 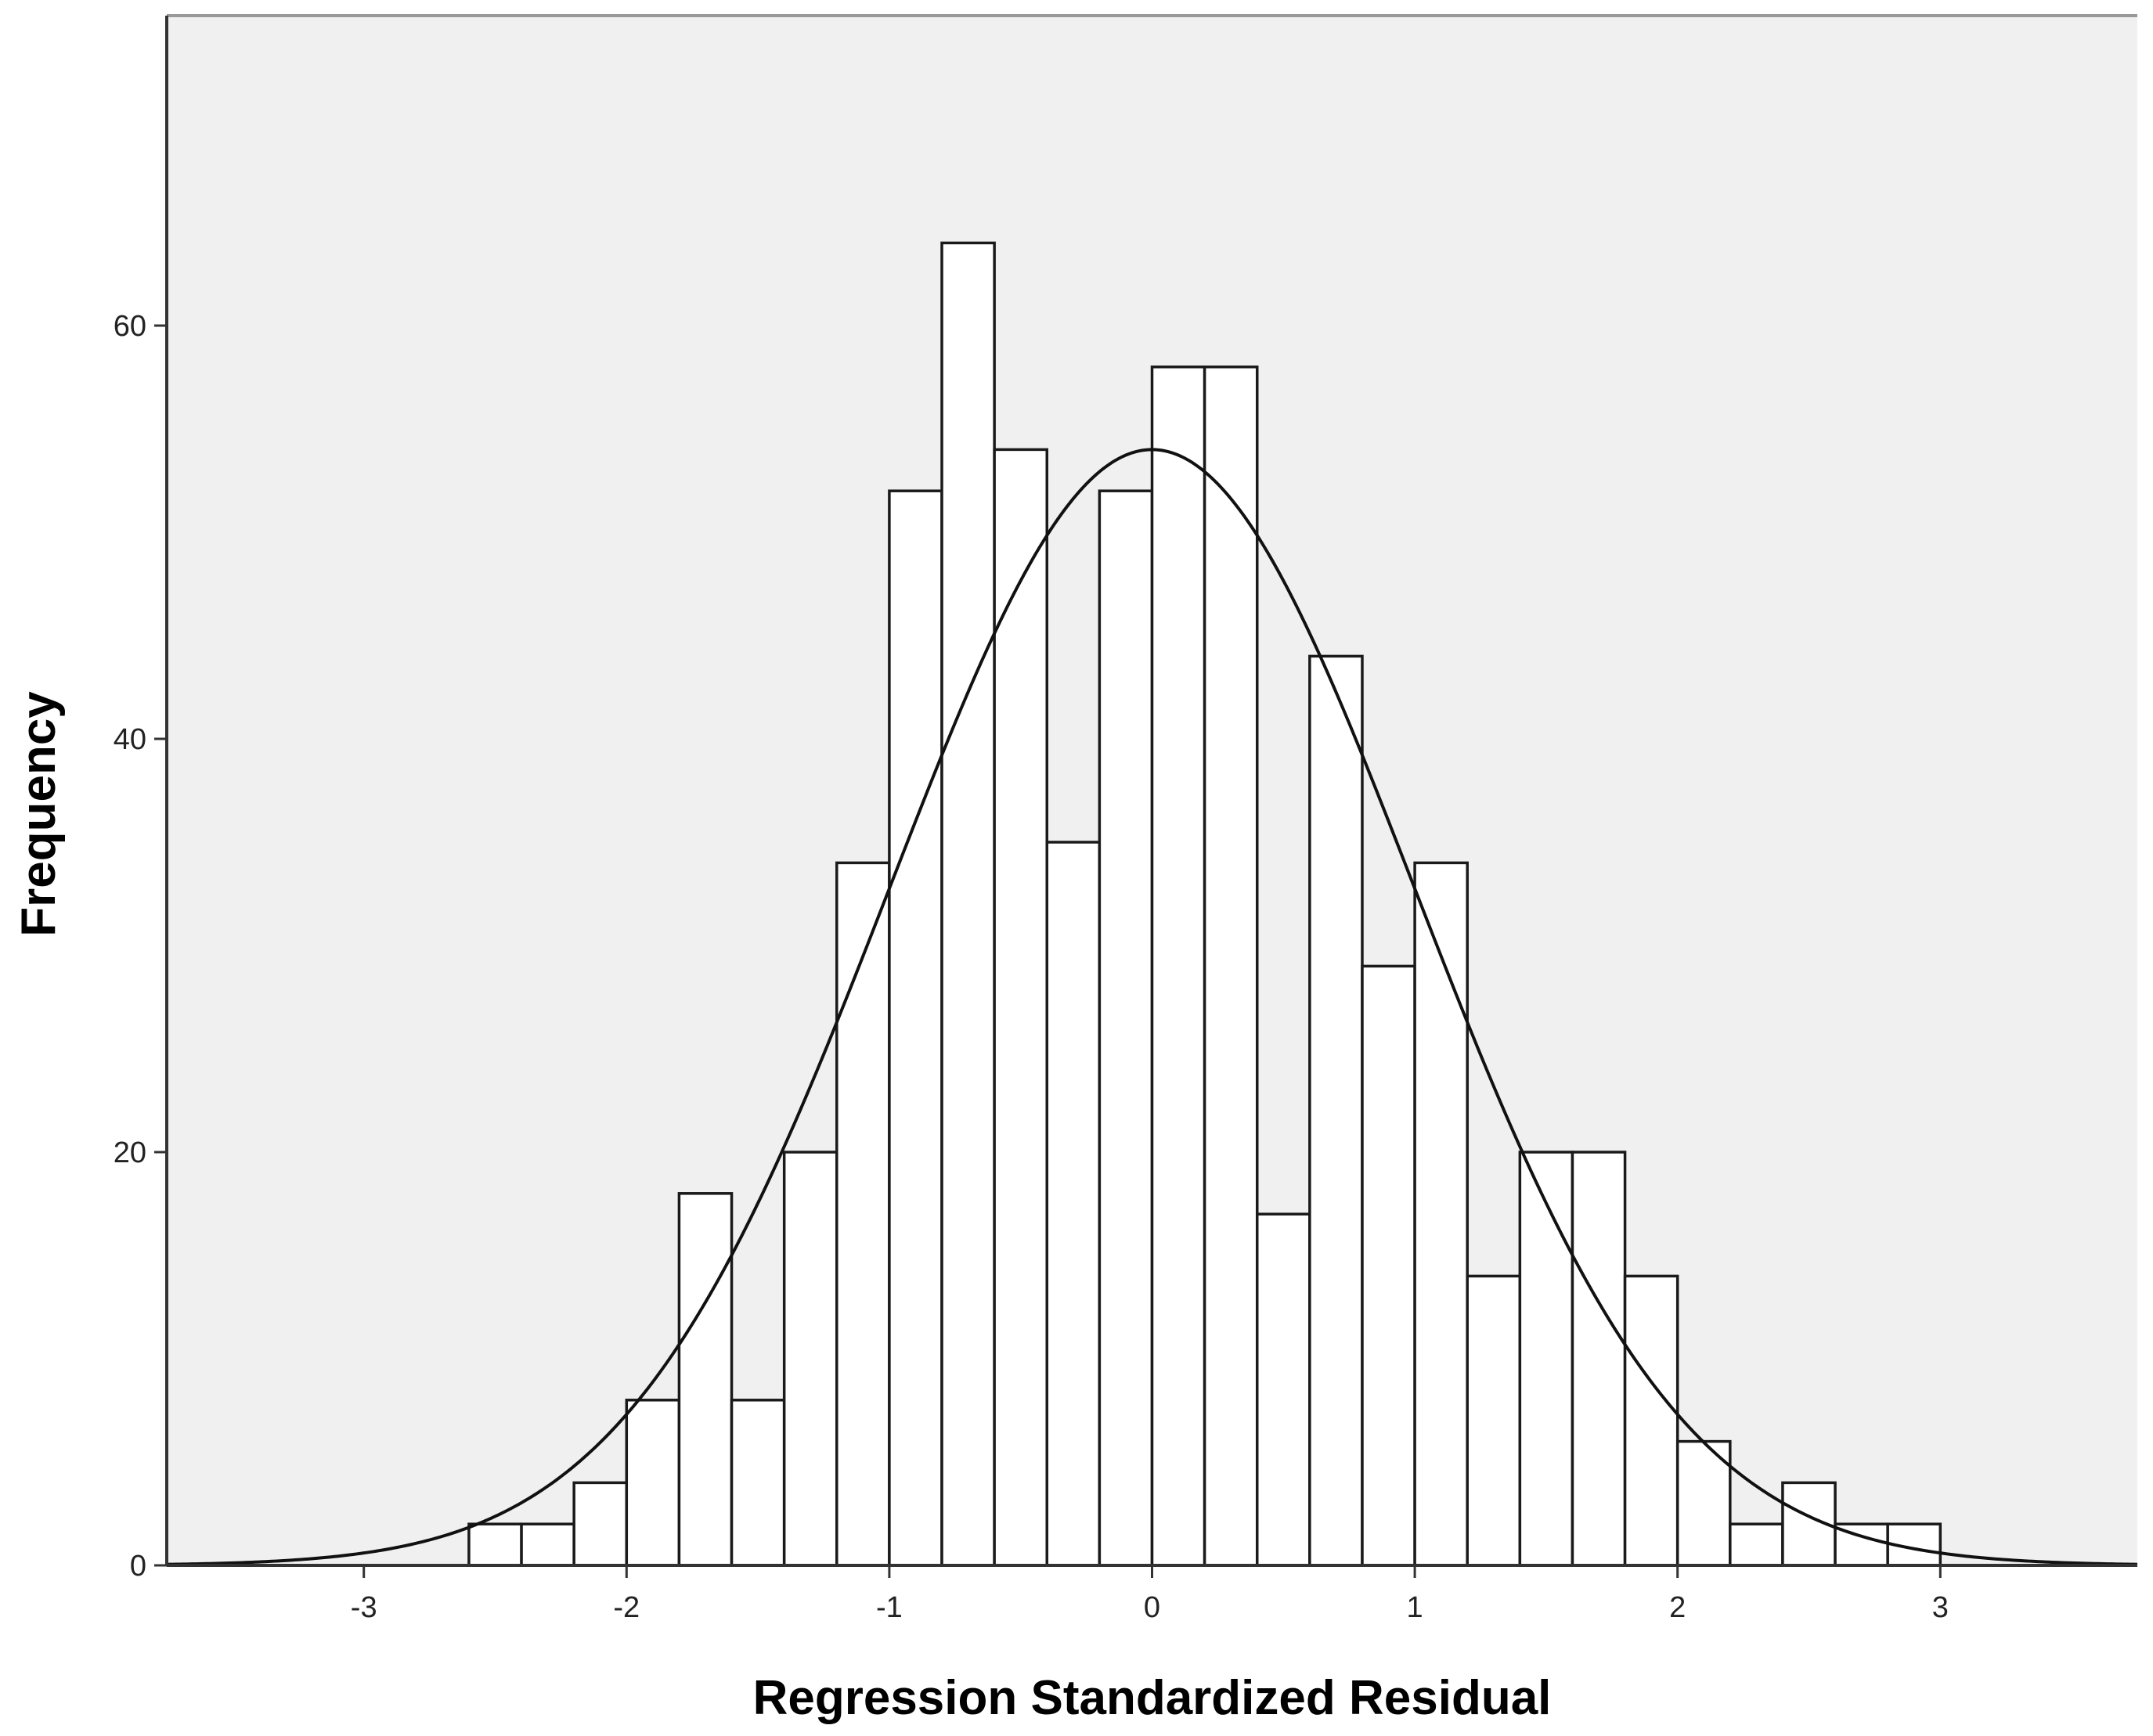 I want to click on x-tick-label: 2, so click(x=1677, y=1608).